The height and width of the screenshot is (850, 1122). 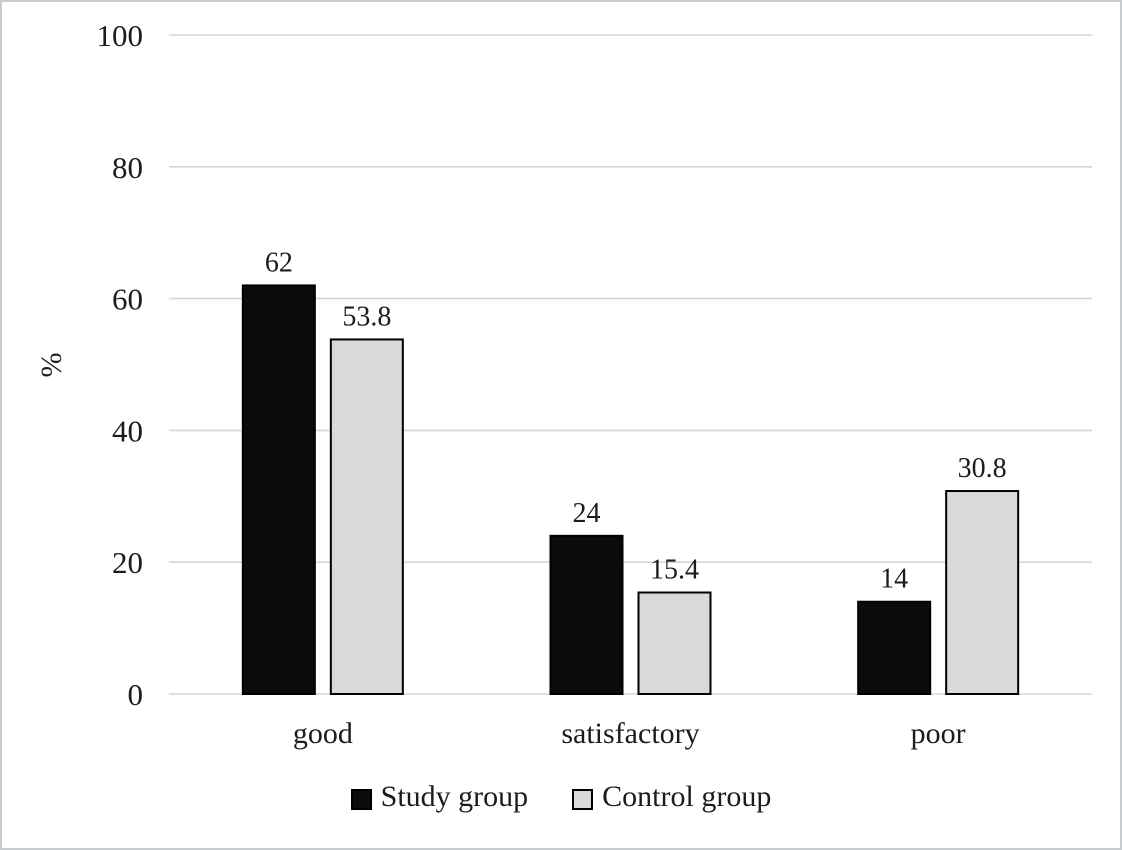 I want to click on bar-value-label-control-group-satisfactory: 15.4, so click(x=674, y=570).